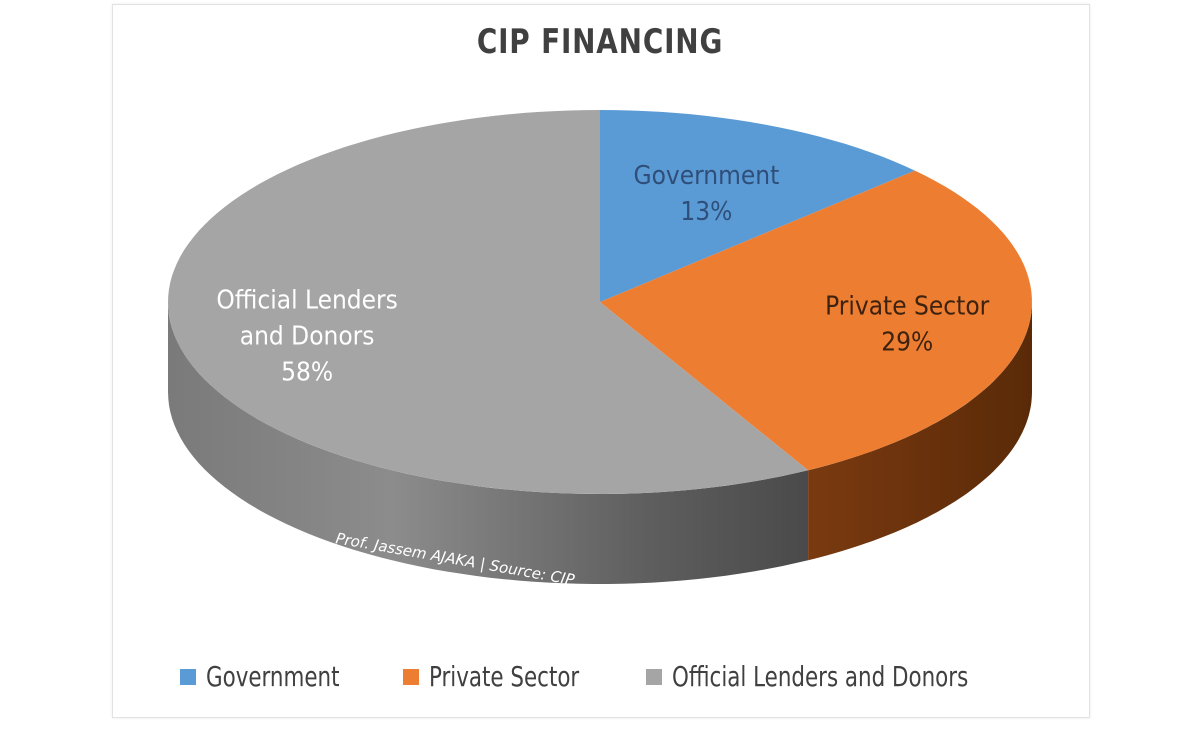  I want to click on legend-label-private-sector: Private Sector, so click(504, 676).